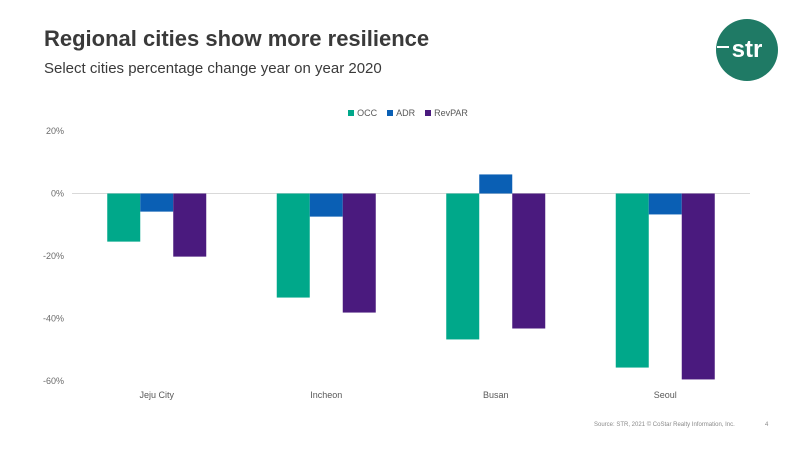  Describe the element at coordinates (428, 113) in the screenshot. I see `legend-swatch-revpar` at that location.